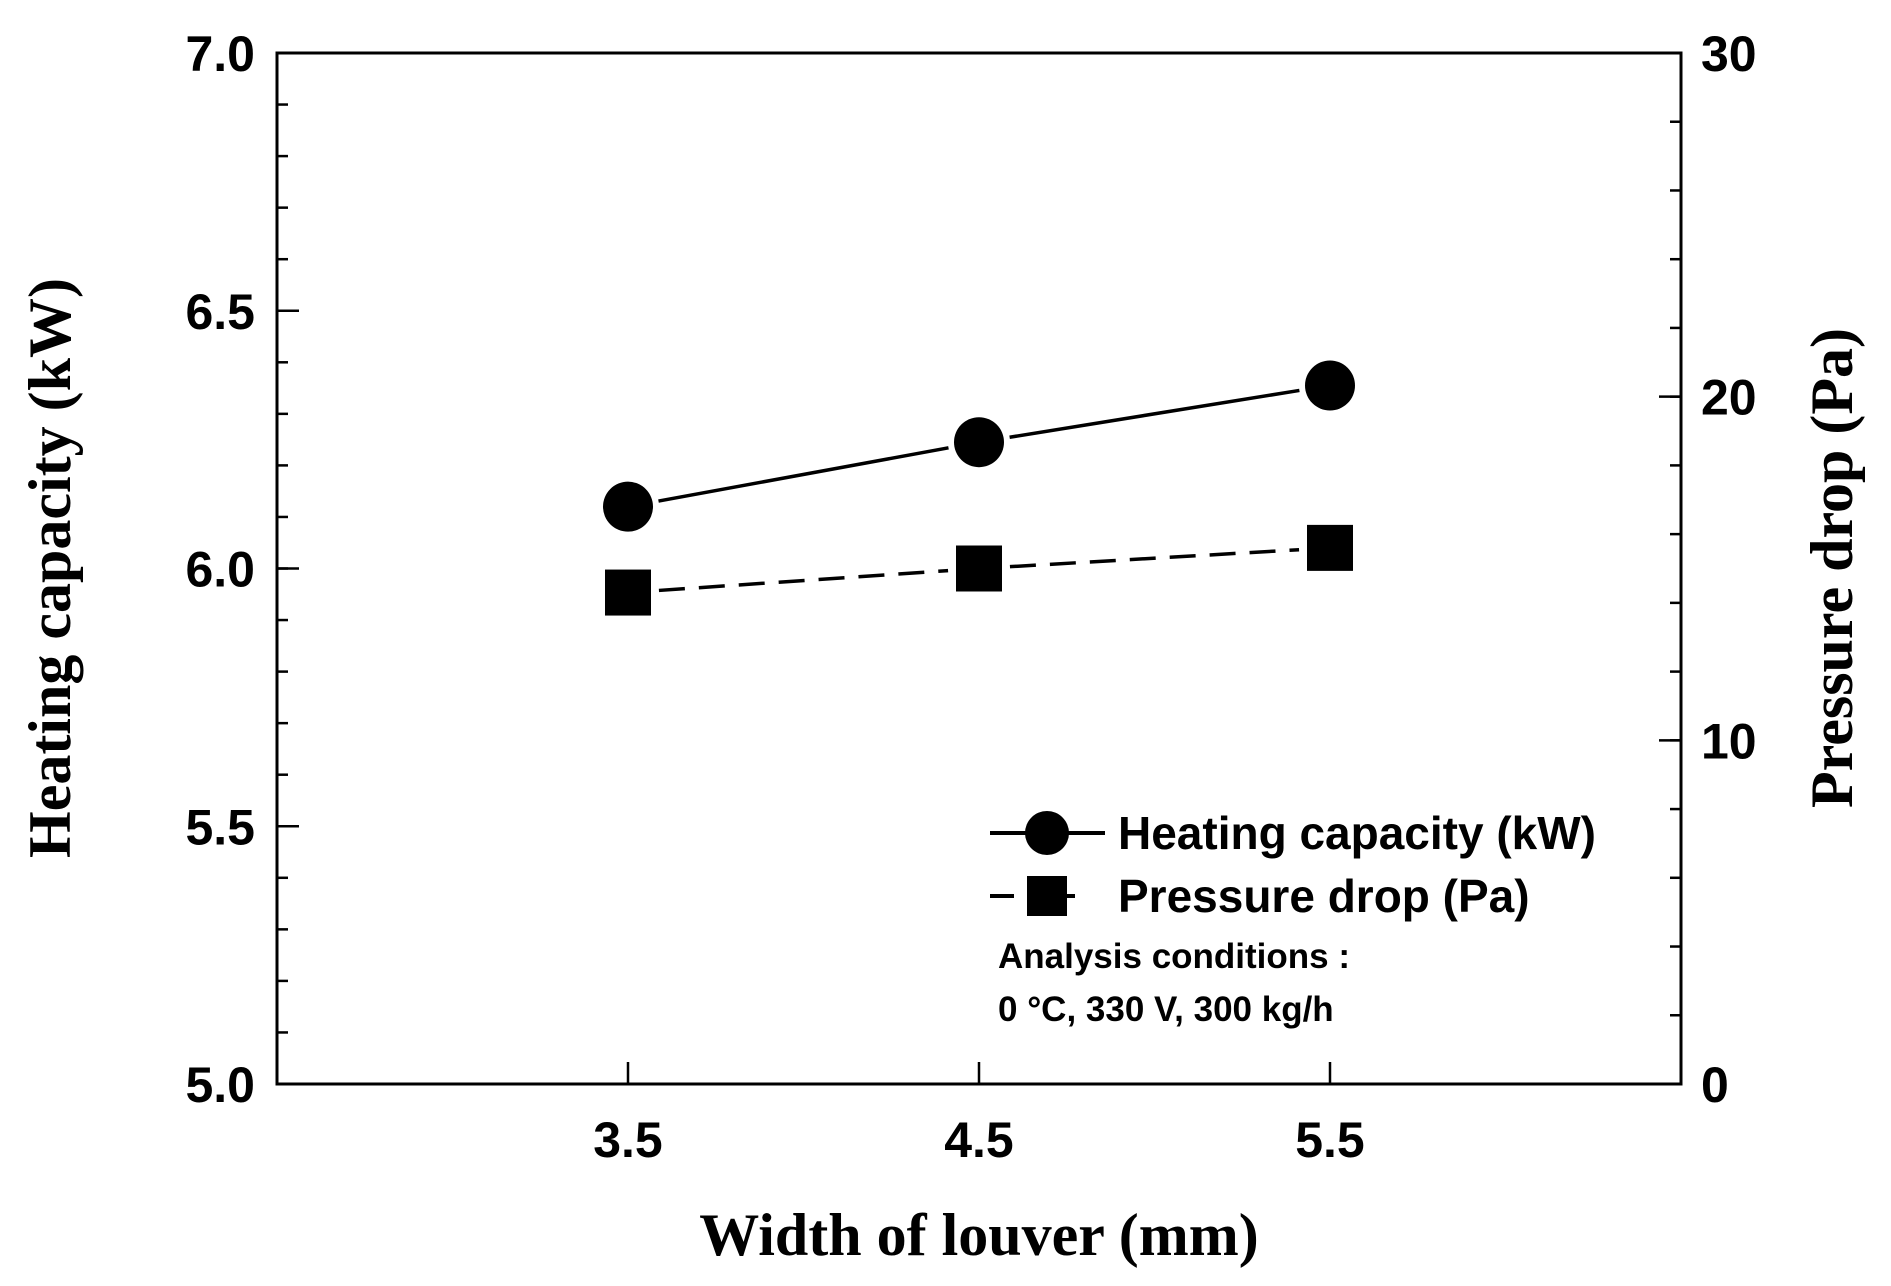 The width and height of the screenshot is (1891, 1286). Describe the element at coordinates (1729, 398) in the screenshot. I see `y2-tick-label: 20` at that location.